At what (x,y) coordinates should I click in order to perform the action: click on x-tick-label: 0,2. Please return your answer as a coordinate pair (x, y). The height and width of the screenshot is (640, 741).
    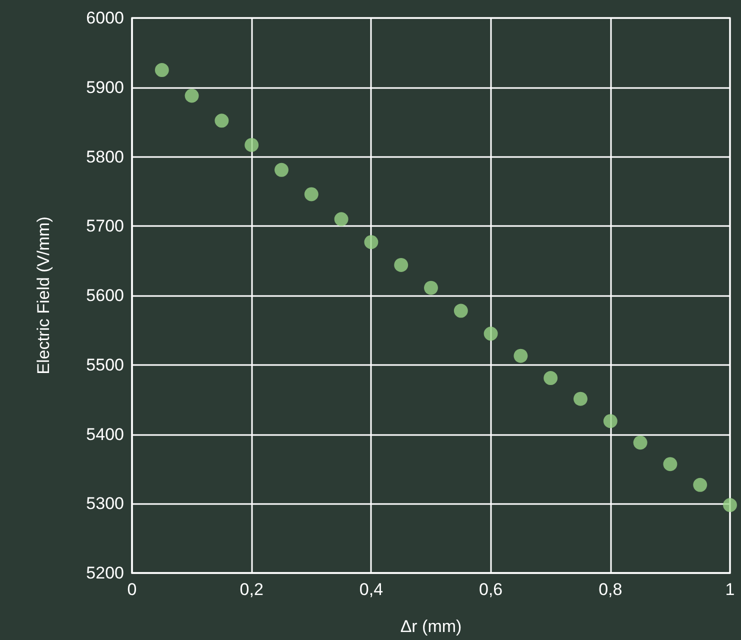
    Looking at the image, I should click on (252, 589).